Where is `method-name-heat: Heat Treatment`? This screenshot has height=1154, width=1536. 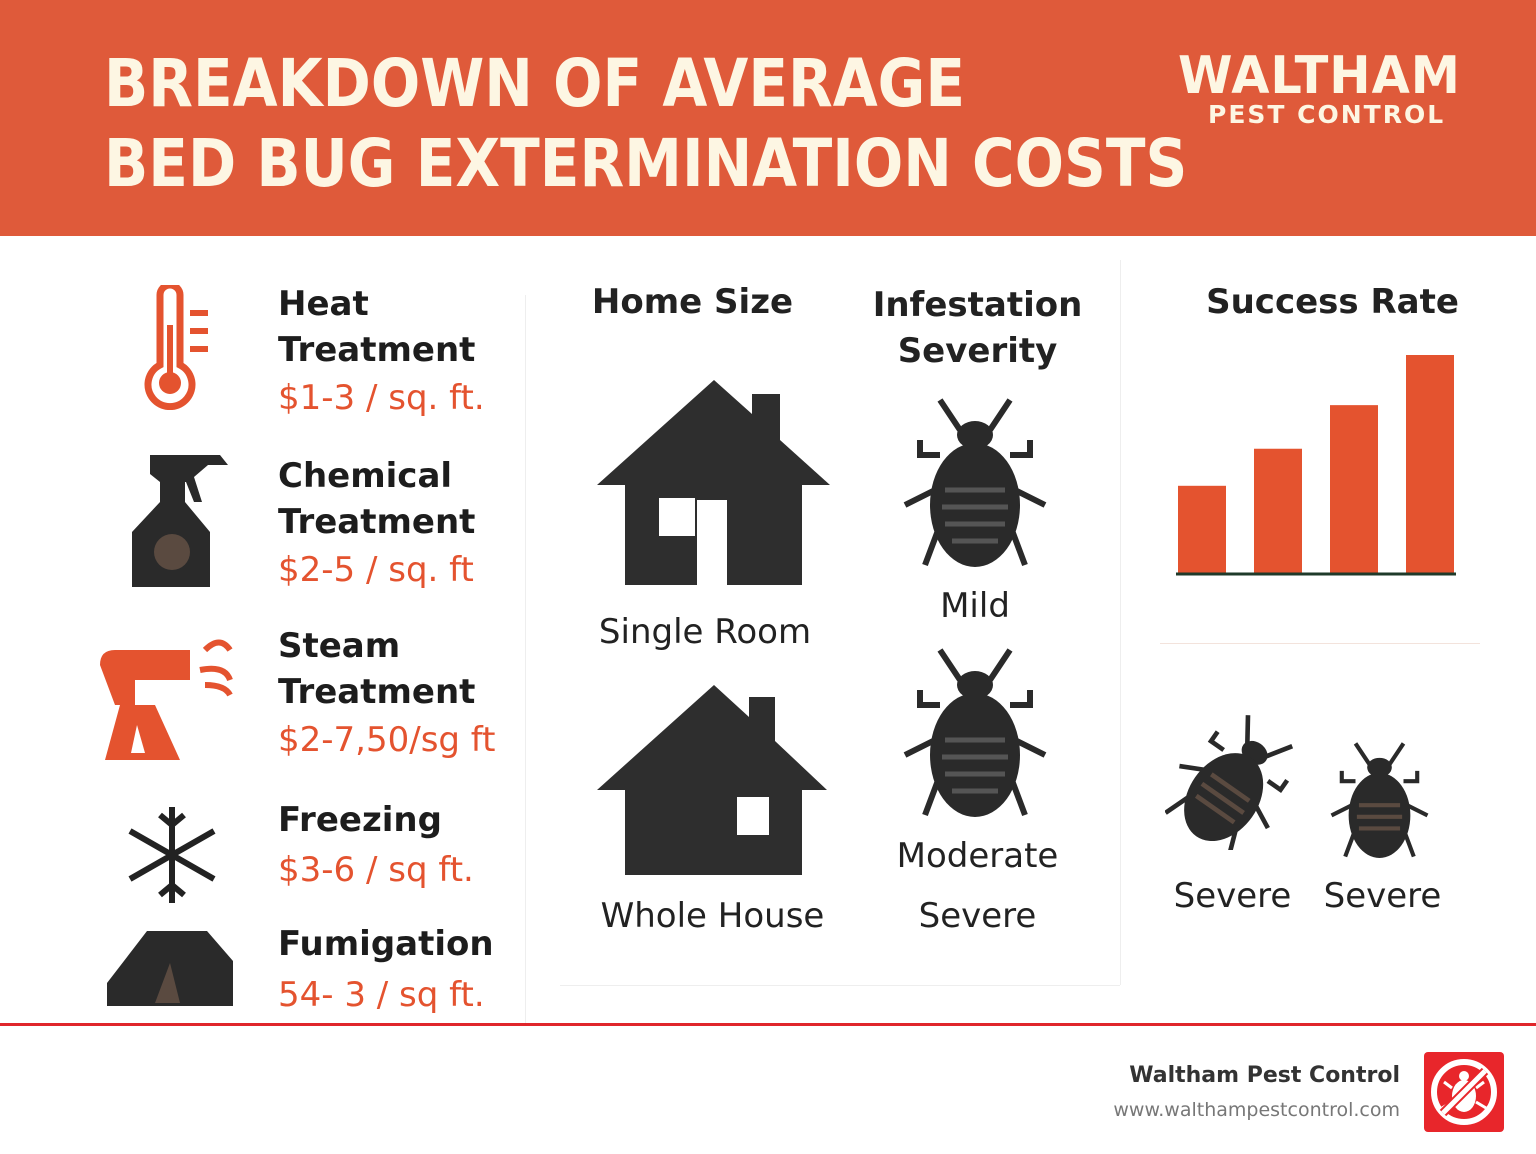
method-name-heat: Heat Treatment is located at coordinates (377, 327).